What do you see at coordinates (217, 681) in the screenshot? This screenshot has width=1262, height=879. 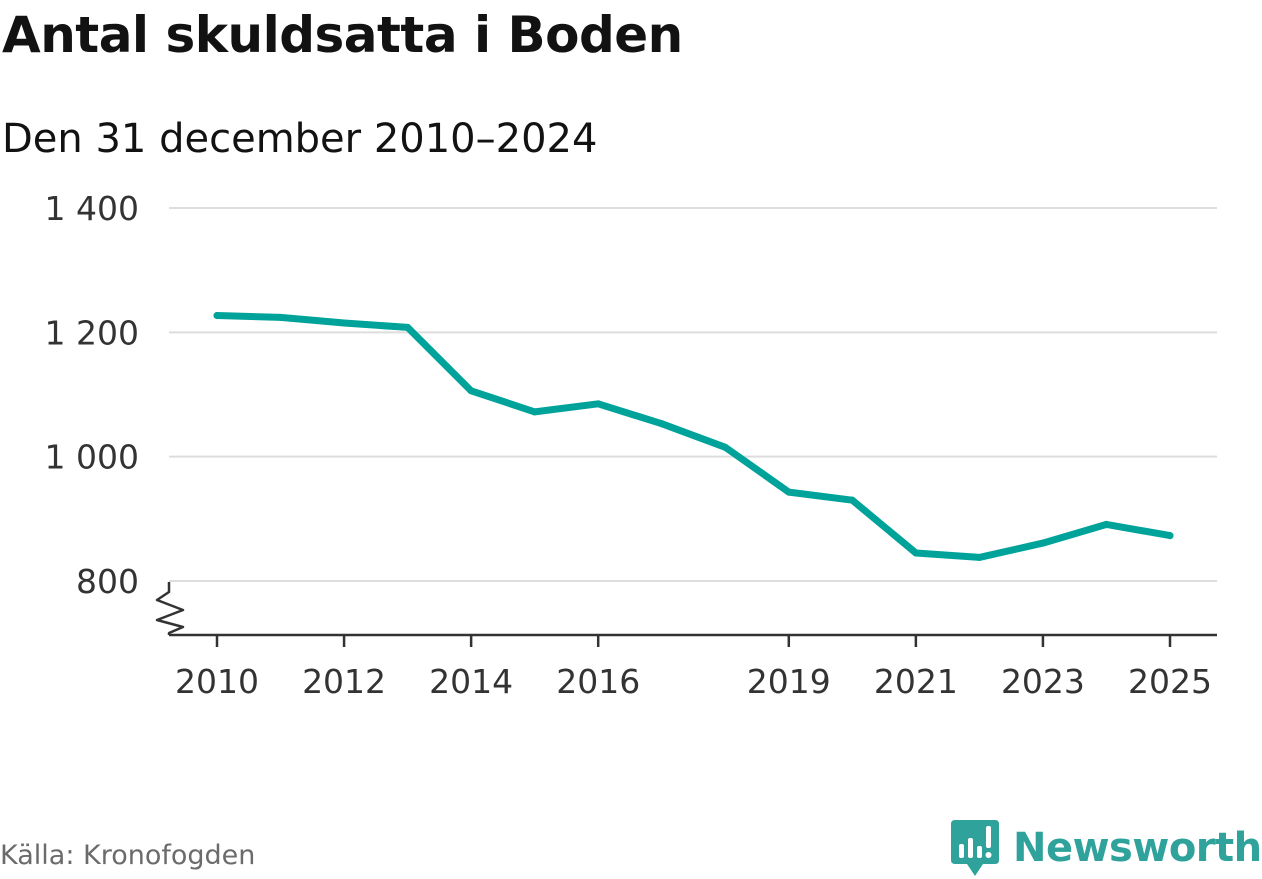 I see `x-tick-label: 2010` at bounding box center [217, 681].